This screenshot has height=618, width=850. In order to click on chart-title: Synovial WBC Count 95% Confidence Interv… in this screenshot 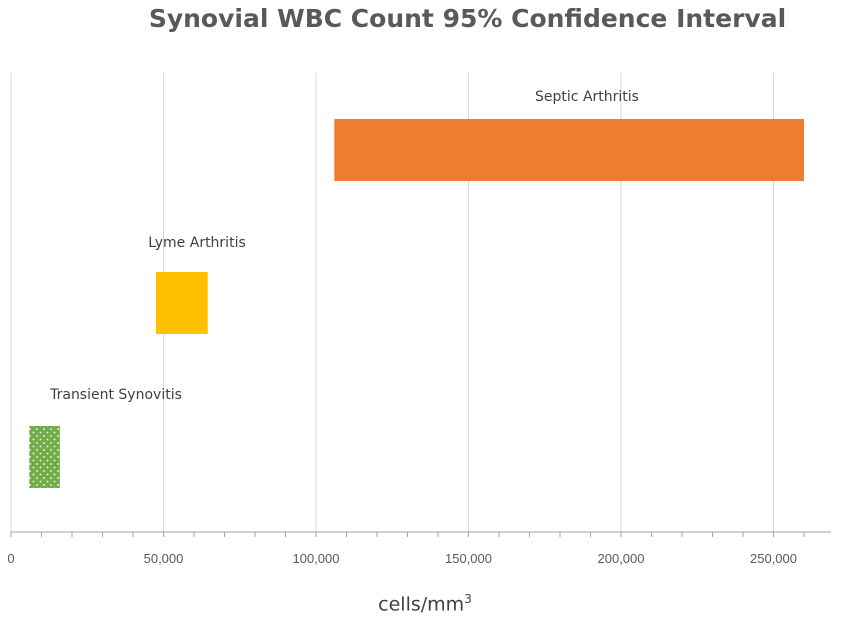, I will do `click(467, 18)`.